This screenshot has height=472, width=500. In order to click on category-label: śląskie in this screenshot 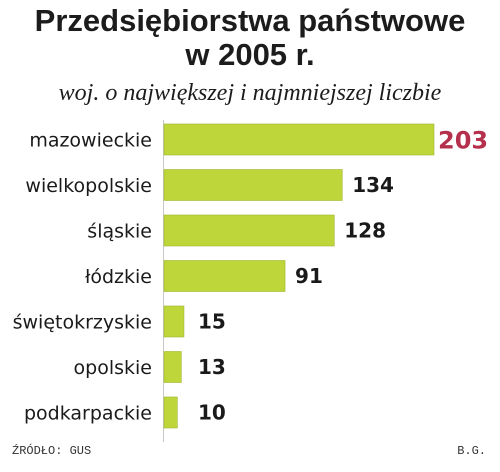, I will do `click(119, 232)`.